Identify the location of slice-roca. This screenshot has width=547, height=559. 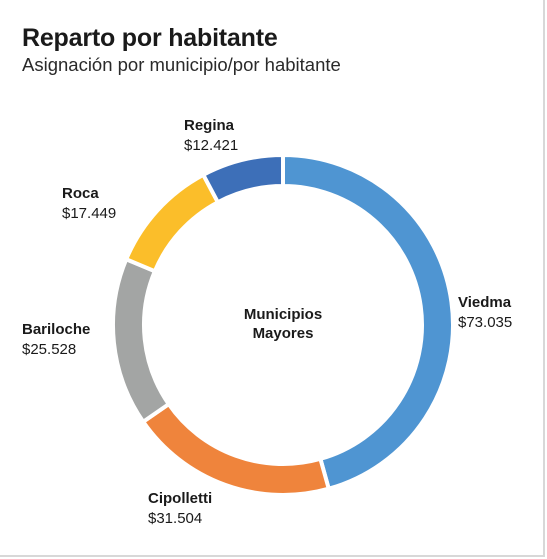
(172, 223).